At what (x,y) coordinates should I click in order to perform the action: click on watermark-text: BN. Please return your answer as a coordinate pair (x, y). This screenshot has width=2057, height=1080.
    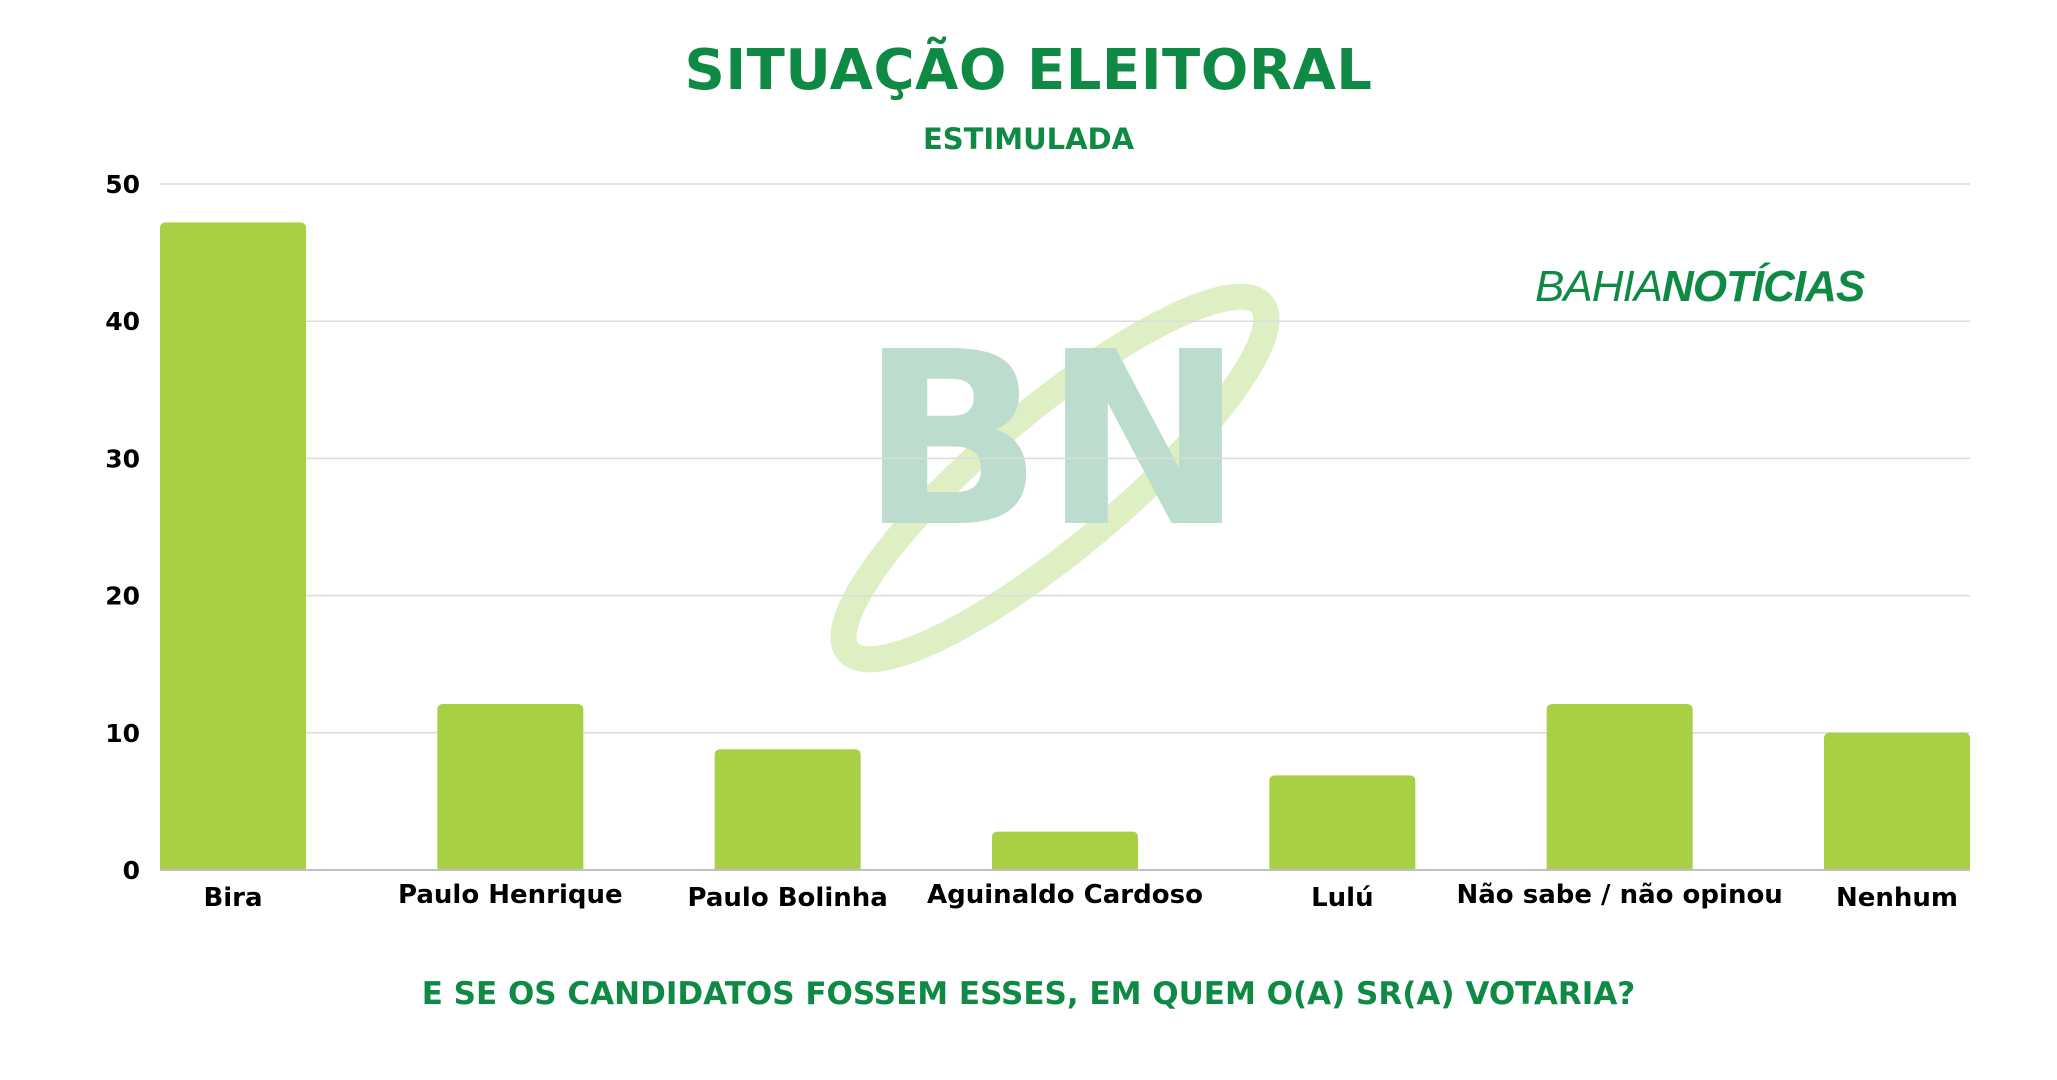
    Looking at the image, I should click on (1052, 440).